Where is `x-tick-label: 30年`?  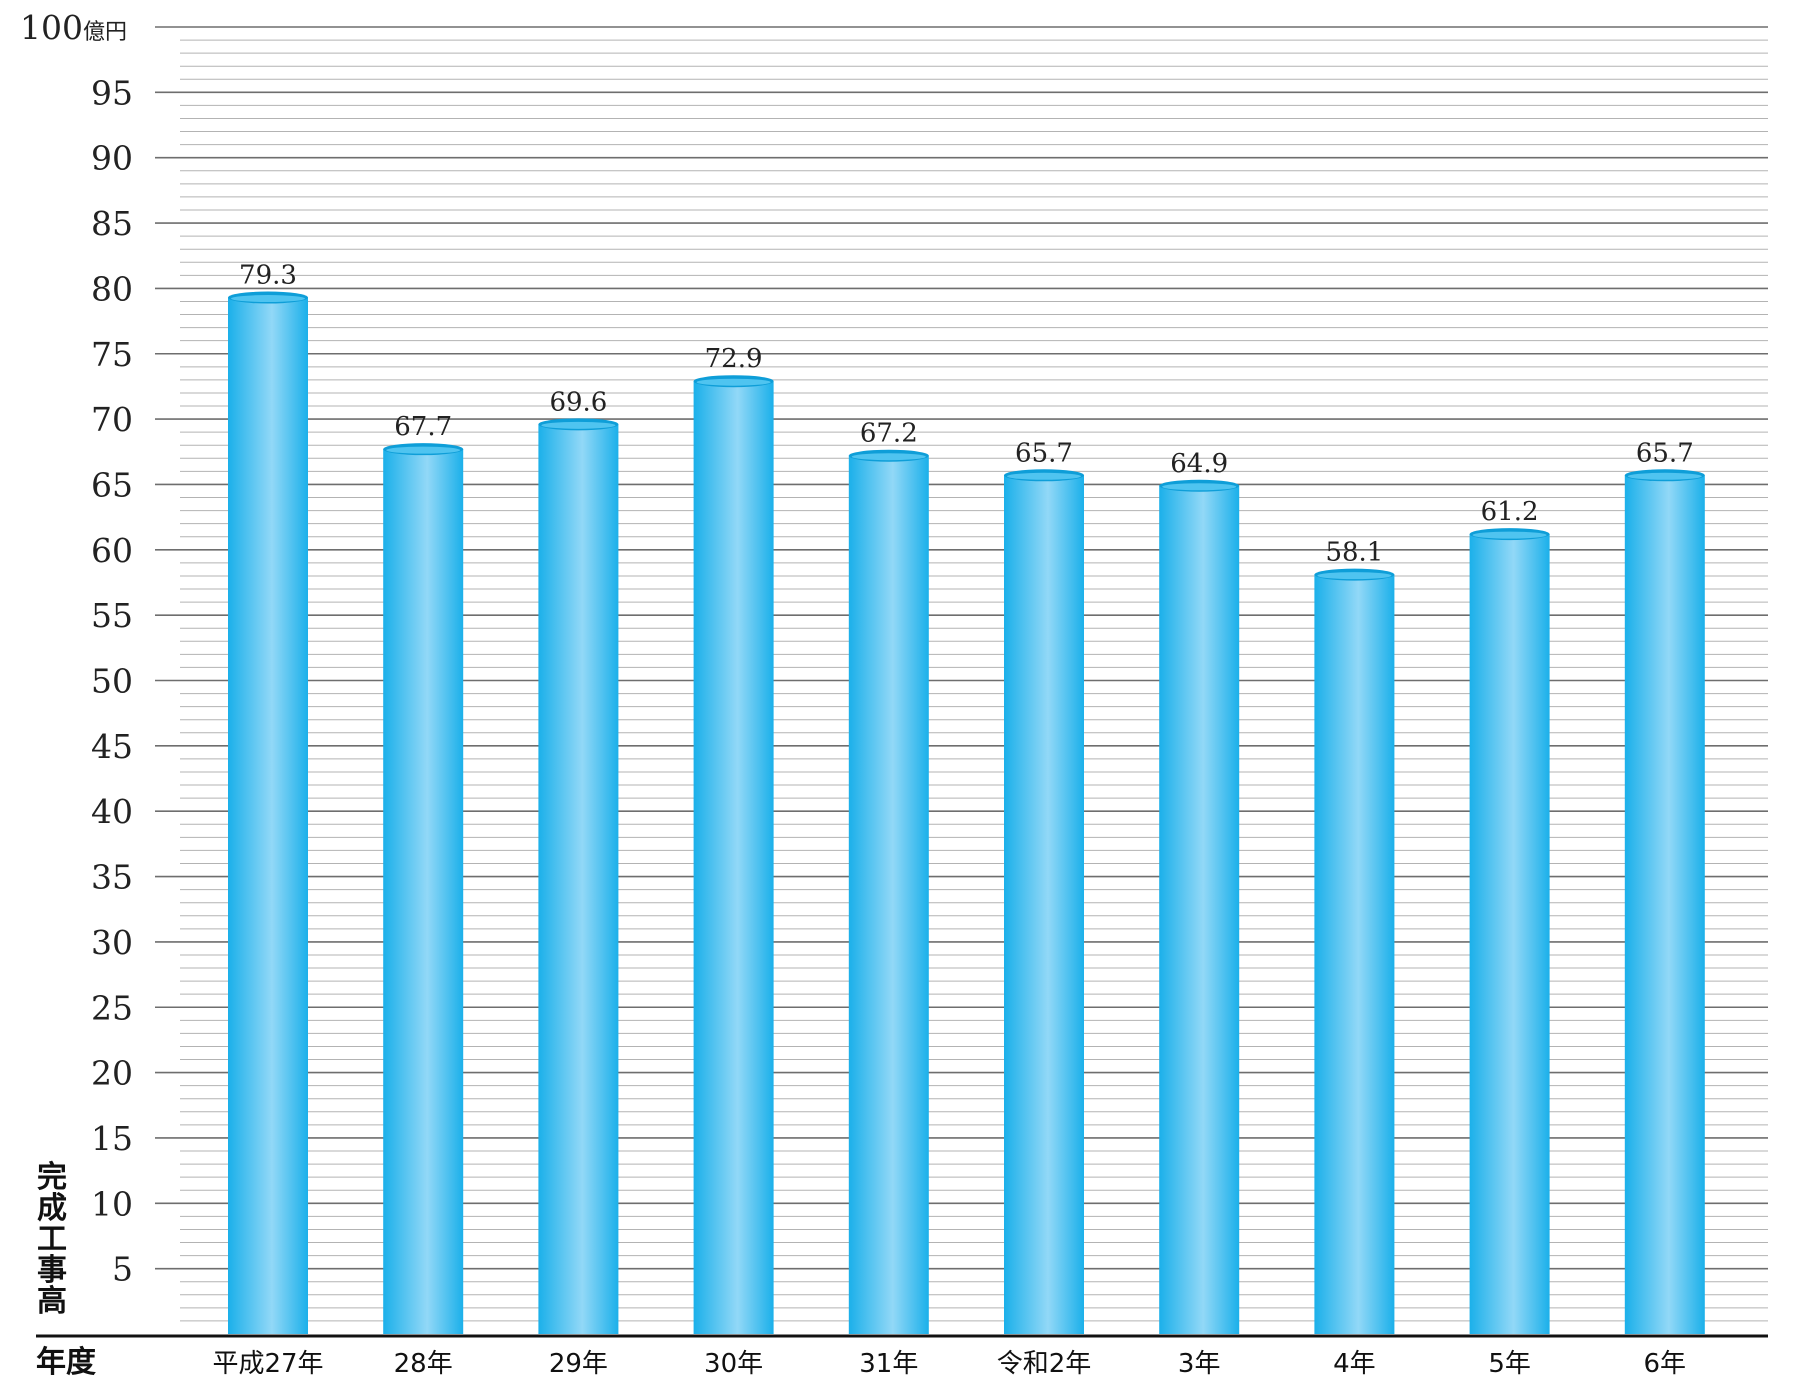 x-tick-label: 30年 is located at coordinates (733, 1364).